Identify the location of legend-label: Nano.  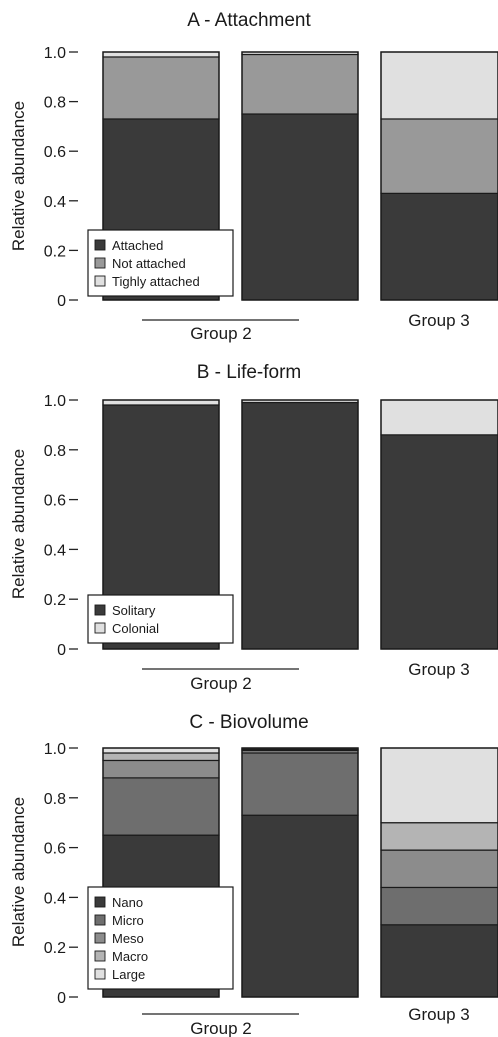
(127, 902).